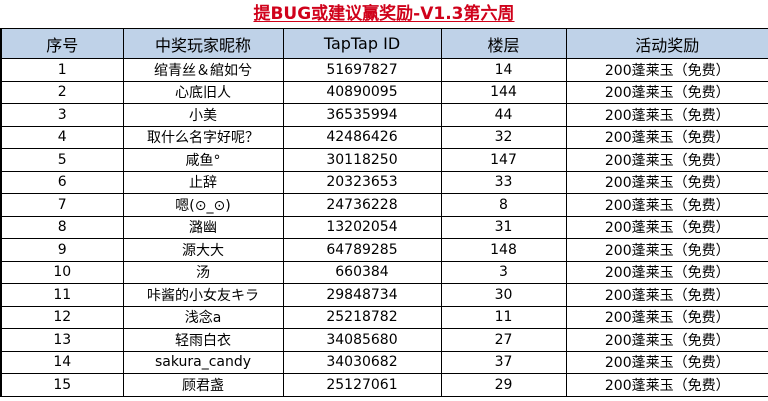 The height and width of the screenshot is (401, 768). Describe the element at coordinates (503, 272) in the screenshot. I see `cell-floor: 3` at that location.